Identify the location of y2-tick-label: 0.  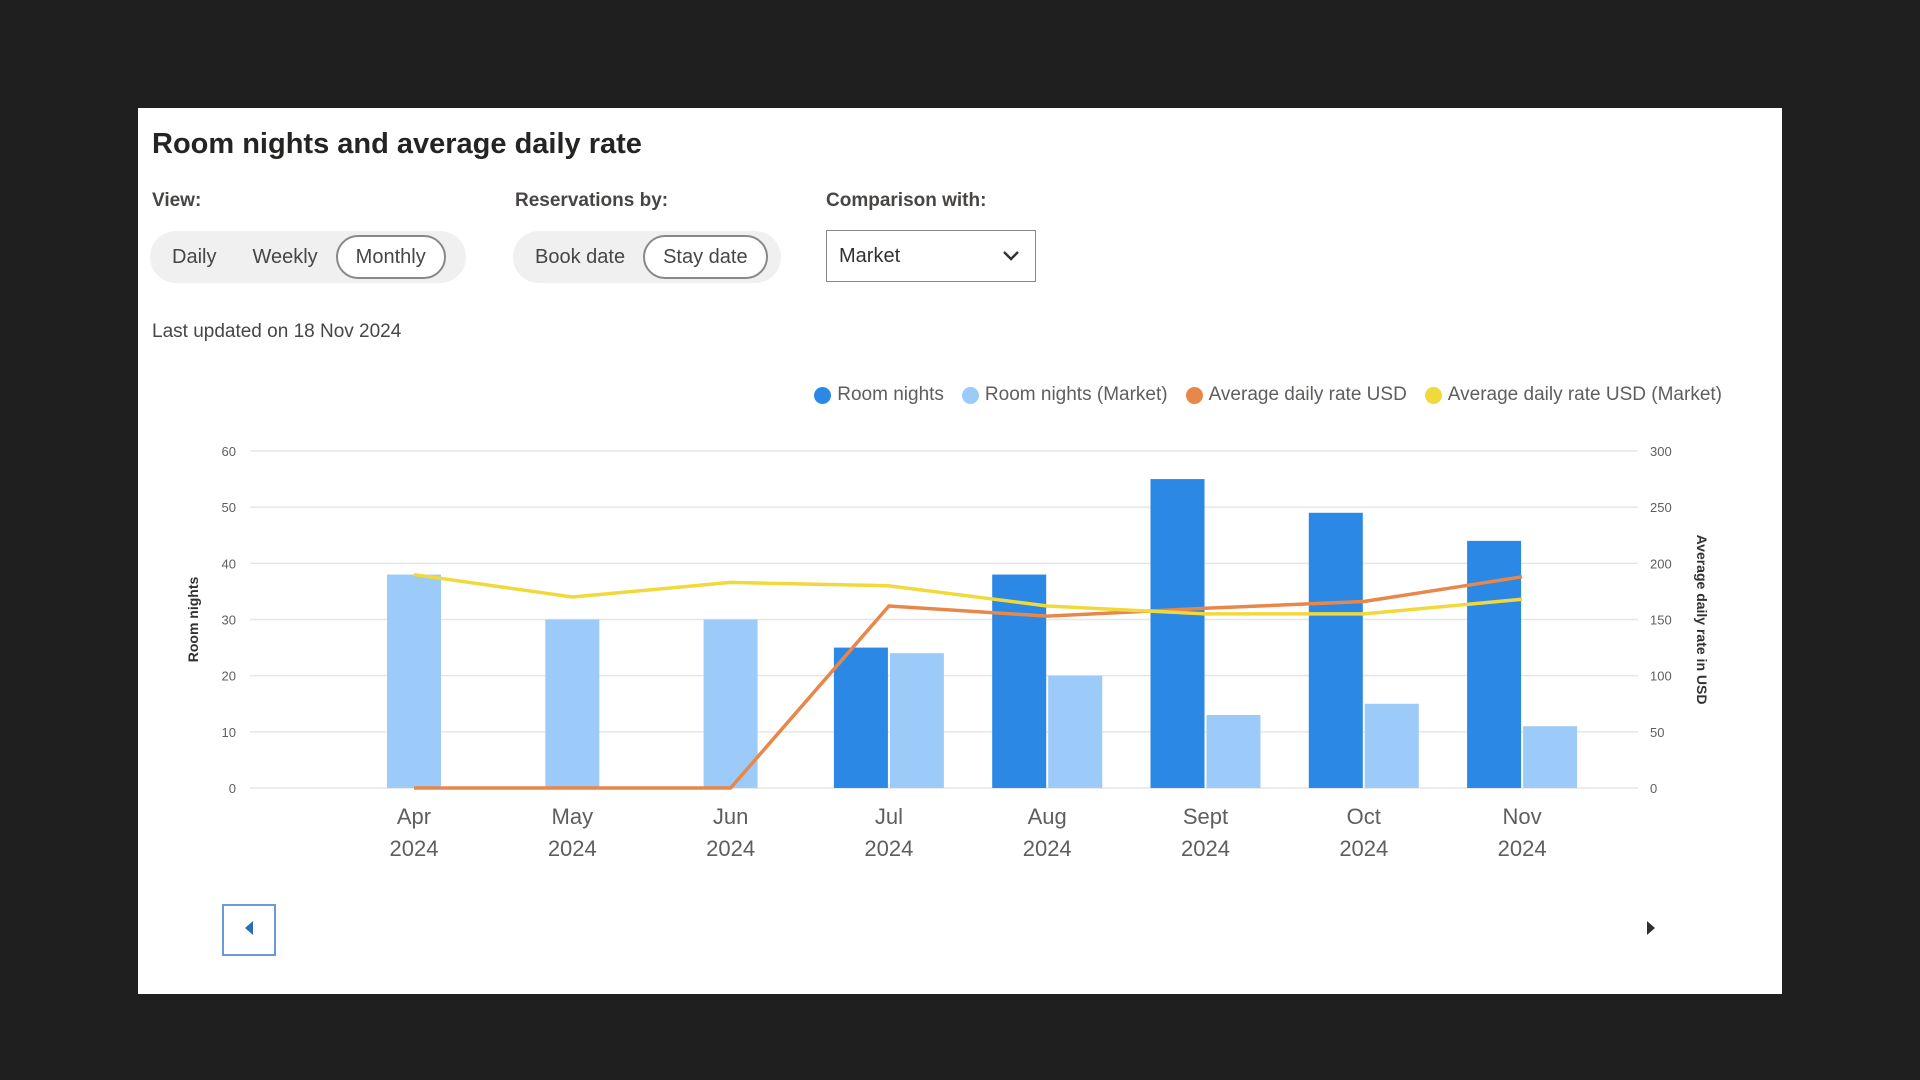
(1653, 788).